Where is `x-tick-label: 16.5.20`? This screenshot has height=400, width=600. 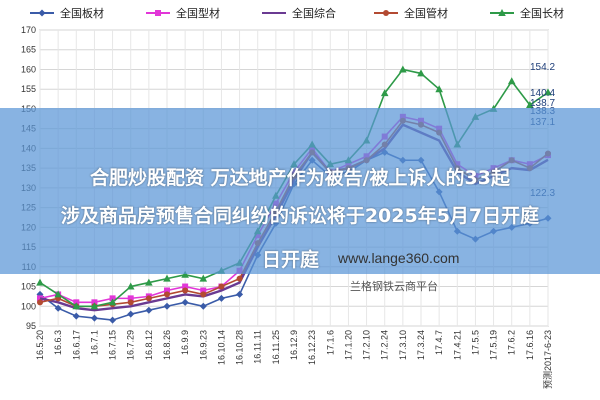 x-tick-label: 16.5.20 is located at coordinates (40, 345).